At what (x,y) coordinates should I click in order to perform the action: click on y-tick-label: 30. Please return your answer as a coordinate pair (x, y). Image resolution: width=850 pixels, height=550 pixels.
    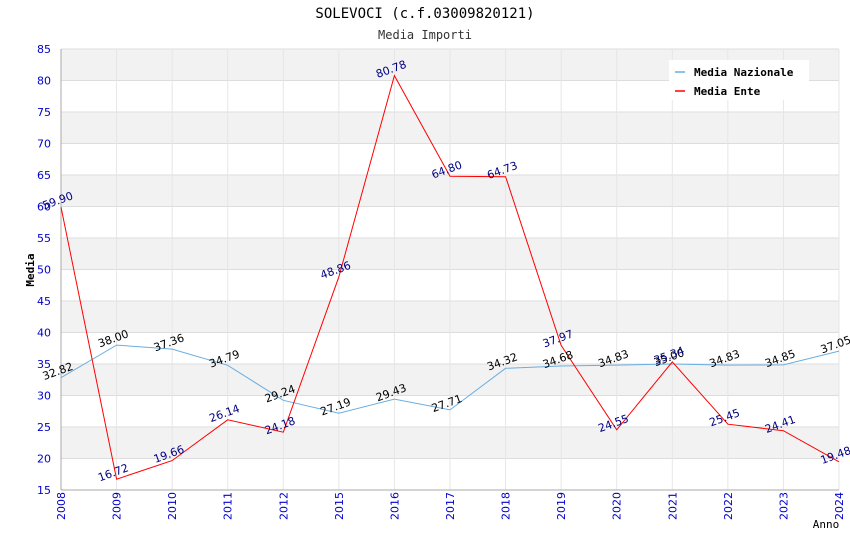
    Looking at the image, I should click on (44, 396).